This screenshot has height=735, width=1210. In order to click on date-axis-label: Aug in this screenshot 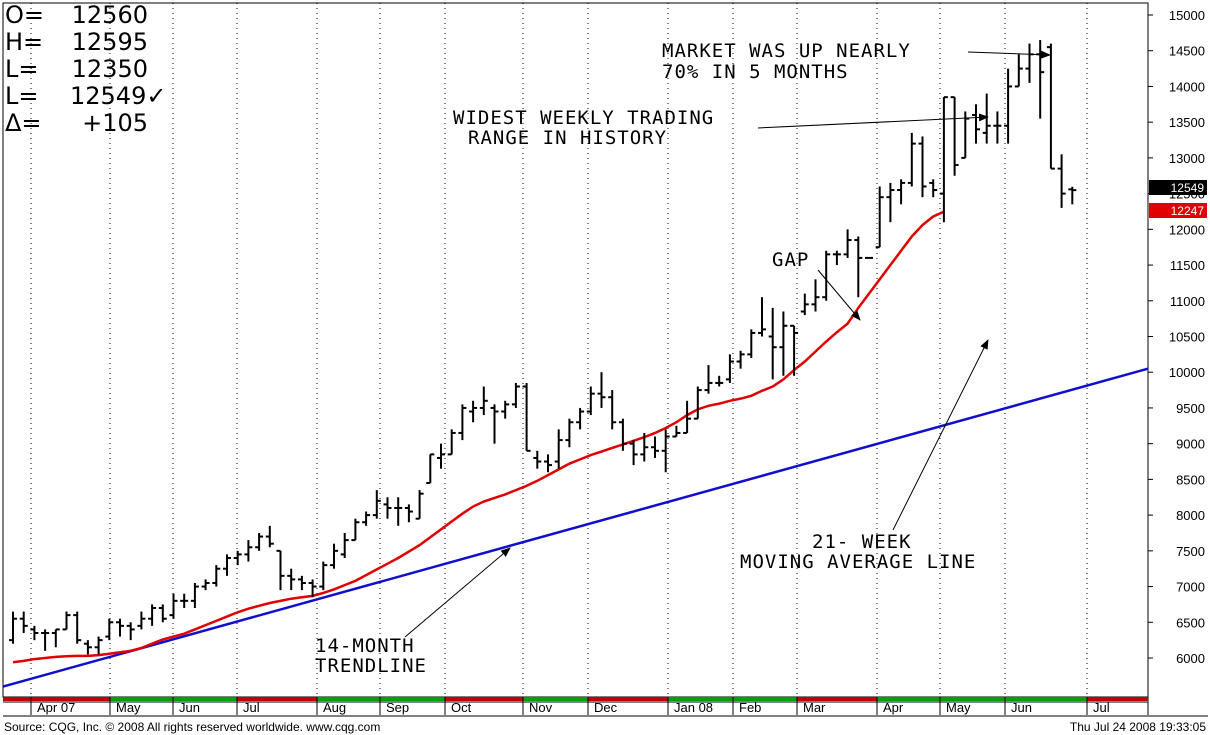, I will do `click(334, 707)`.